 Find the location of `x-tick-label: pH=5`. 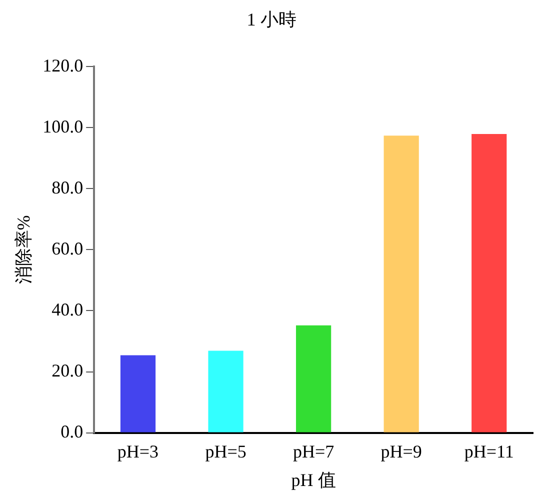

x-tick-label: pH=5 is located at coordinates (225, 451).